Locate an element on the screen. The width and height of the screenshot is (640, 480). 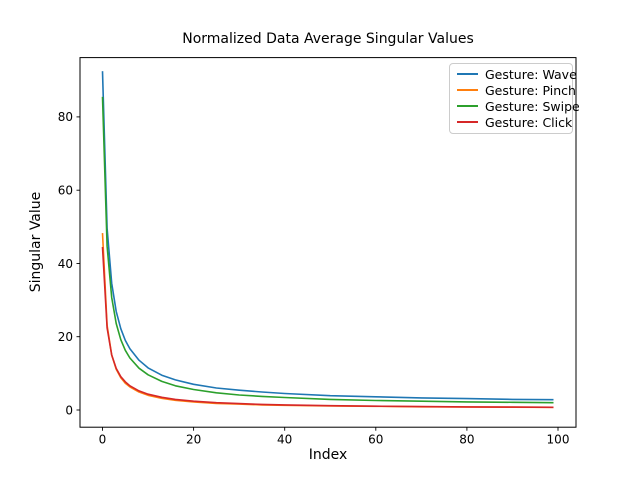
legend-entry: Gesture: Wave is located at coordinates (517, 74).